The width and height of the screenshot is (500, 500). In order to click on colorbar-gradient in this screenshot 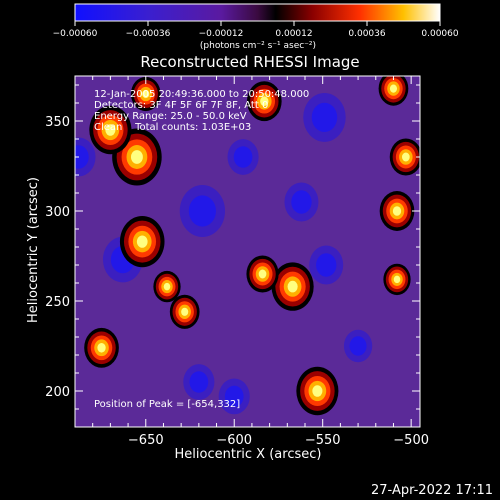, I will do `click(257, 12)`.